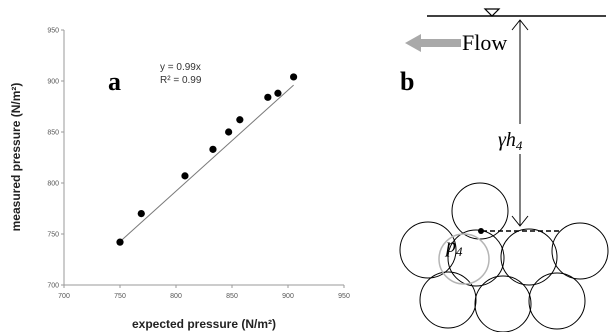 This screenshot has height=332, width=610. I want to click on pressure-var: p, so click(450, 246).